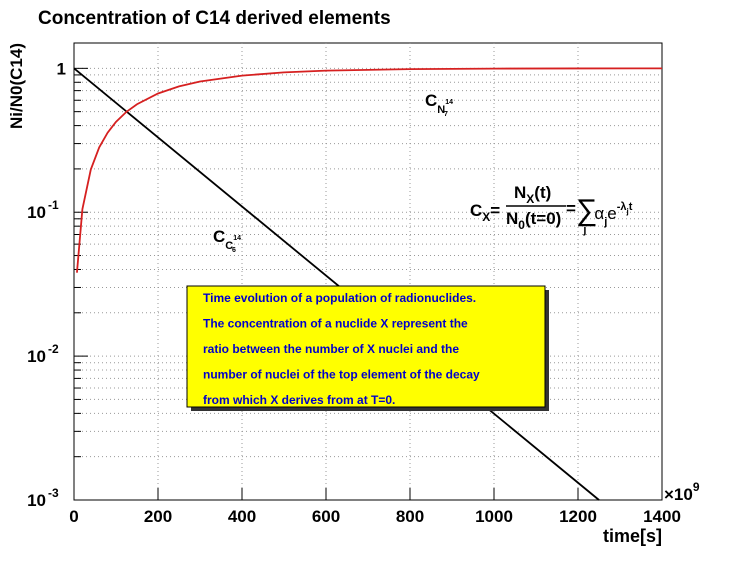 The height and width of the screenshot is (561, 737). I want to click on formula-lhs: CX=, so click(485, 212).